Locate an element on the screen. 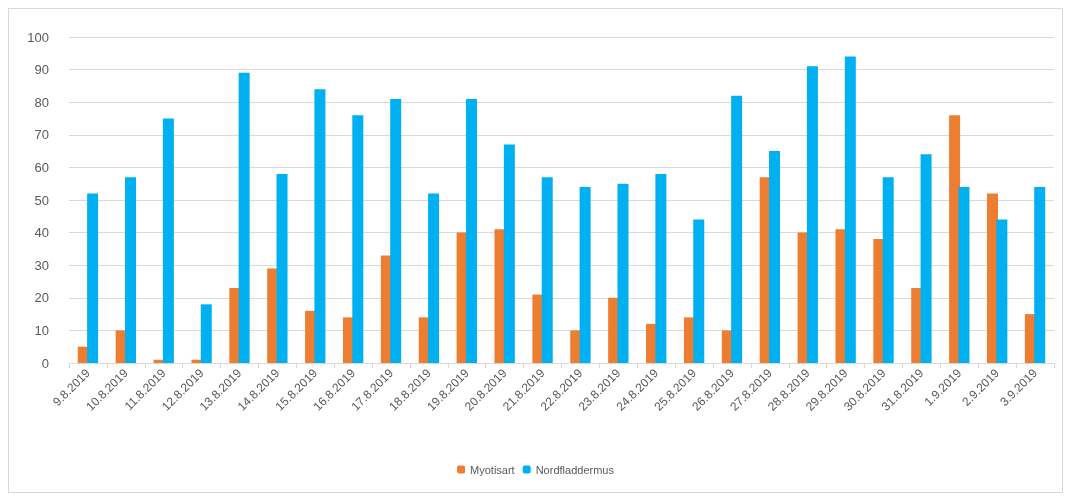  y-tick-label: 20 is located at coordinates (41, 298).